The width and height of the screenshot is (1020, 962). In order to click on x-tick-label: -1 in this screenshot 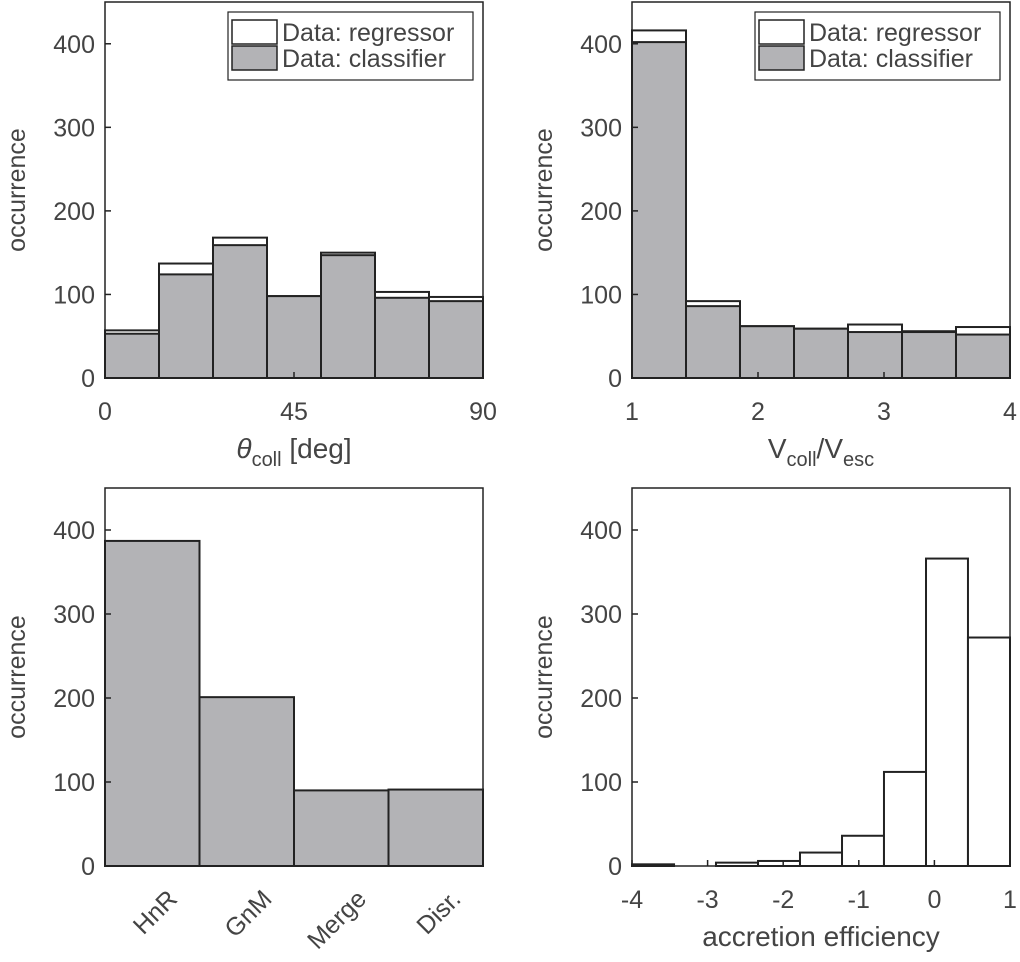, I will do `click(859, 900)`.